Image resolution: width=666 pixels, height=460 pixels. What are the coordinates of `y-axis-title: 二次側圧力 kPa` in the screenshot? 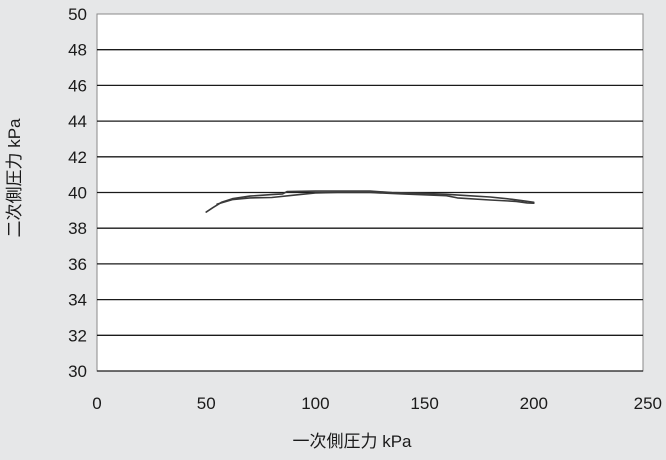 It's located at (14, 178).